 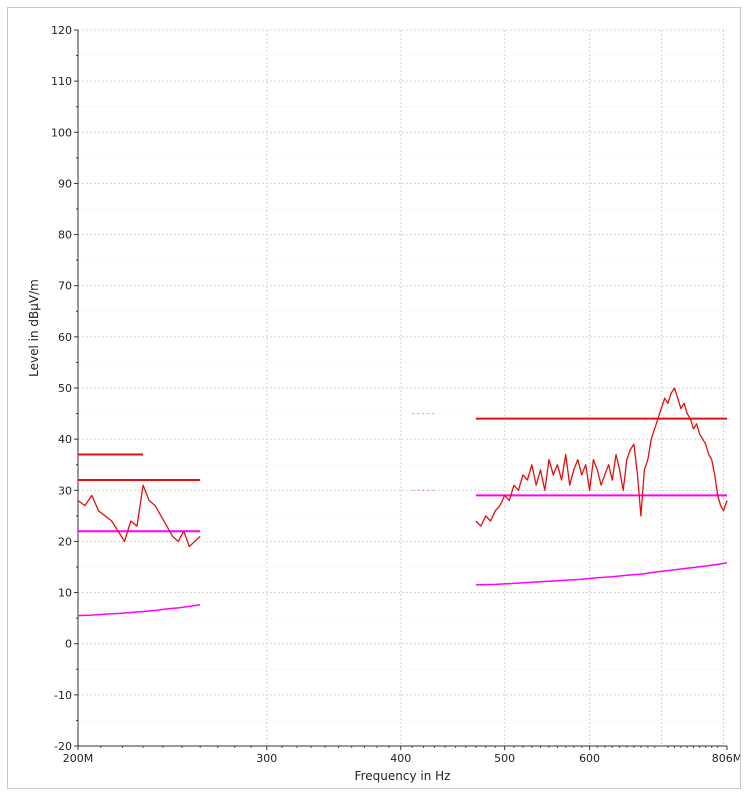 I want to click on y-tick-label: -10, so click(x=63, y=695).